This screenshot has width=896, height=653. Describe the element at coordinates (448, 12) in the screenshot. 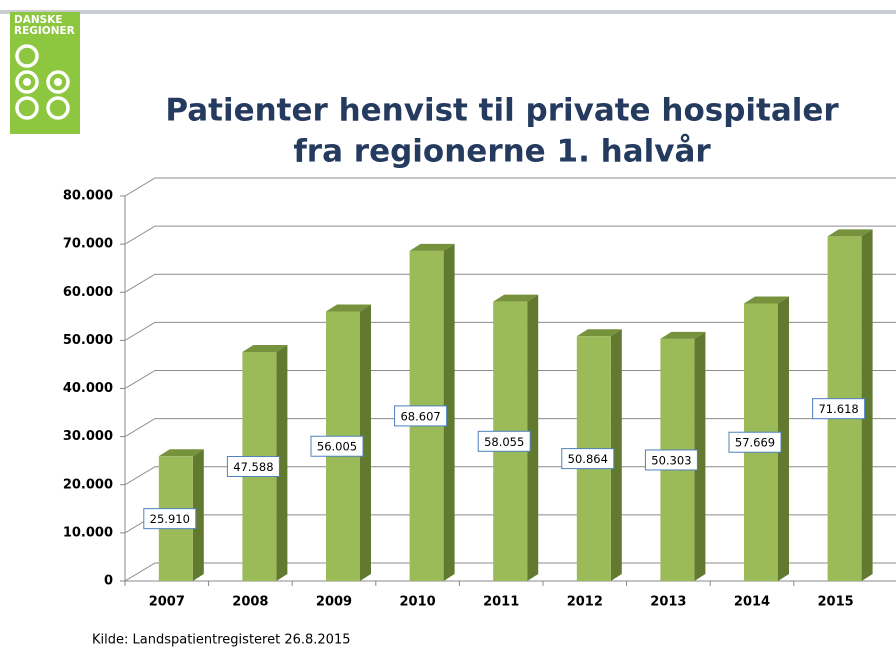

I see `top-rule` at that location.